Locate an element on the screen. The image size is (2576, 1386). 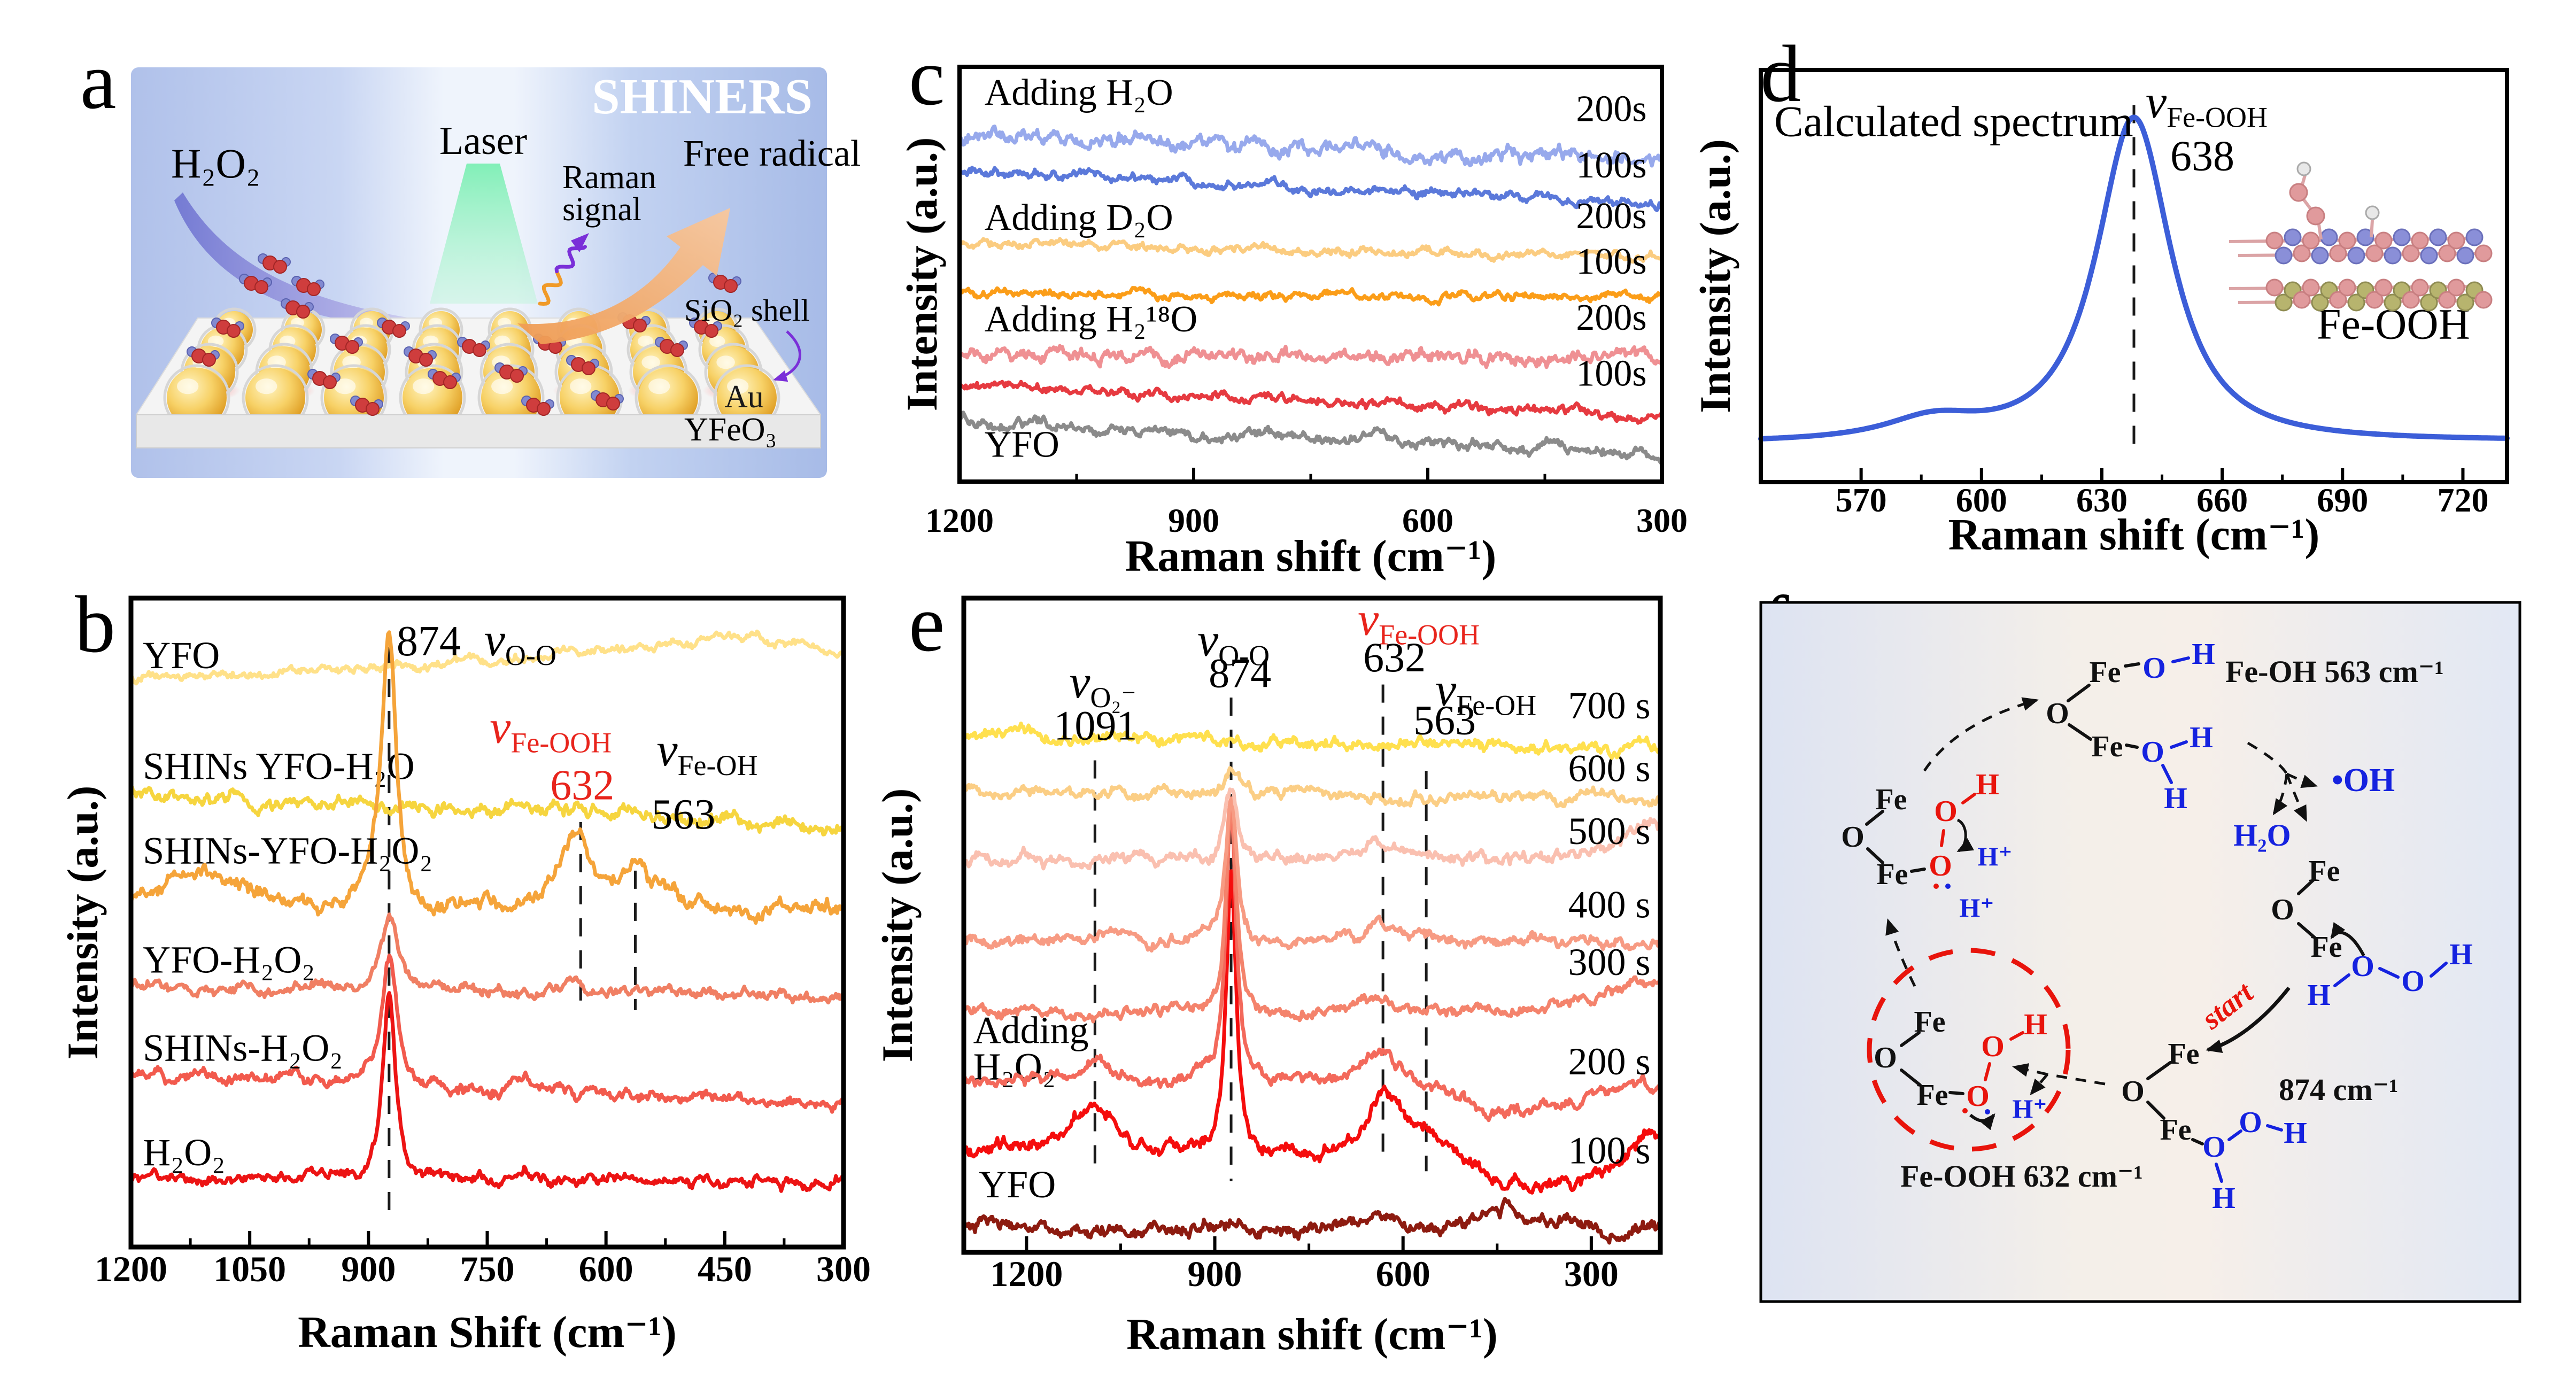
x-axis-tick-label: 630 is located at coordinates (2102, 500).